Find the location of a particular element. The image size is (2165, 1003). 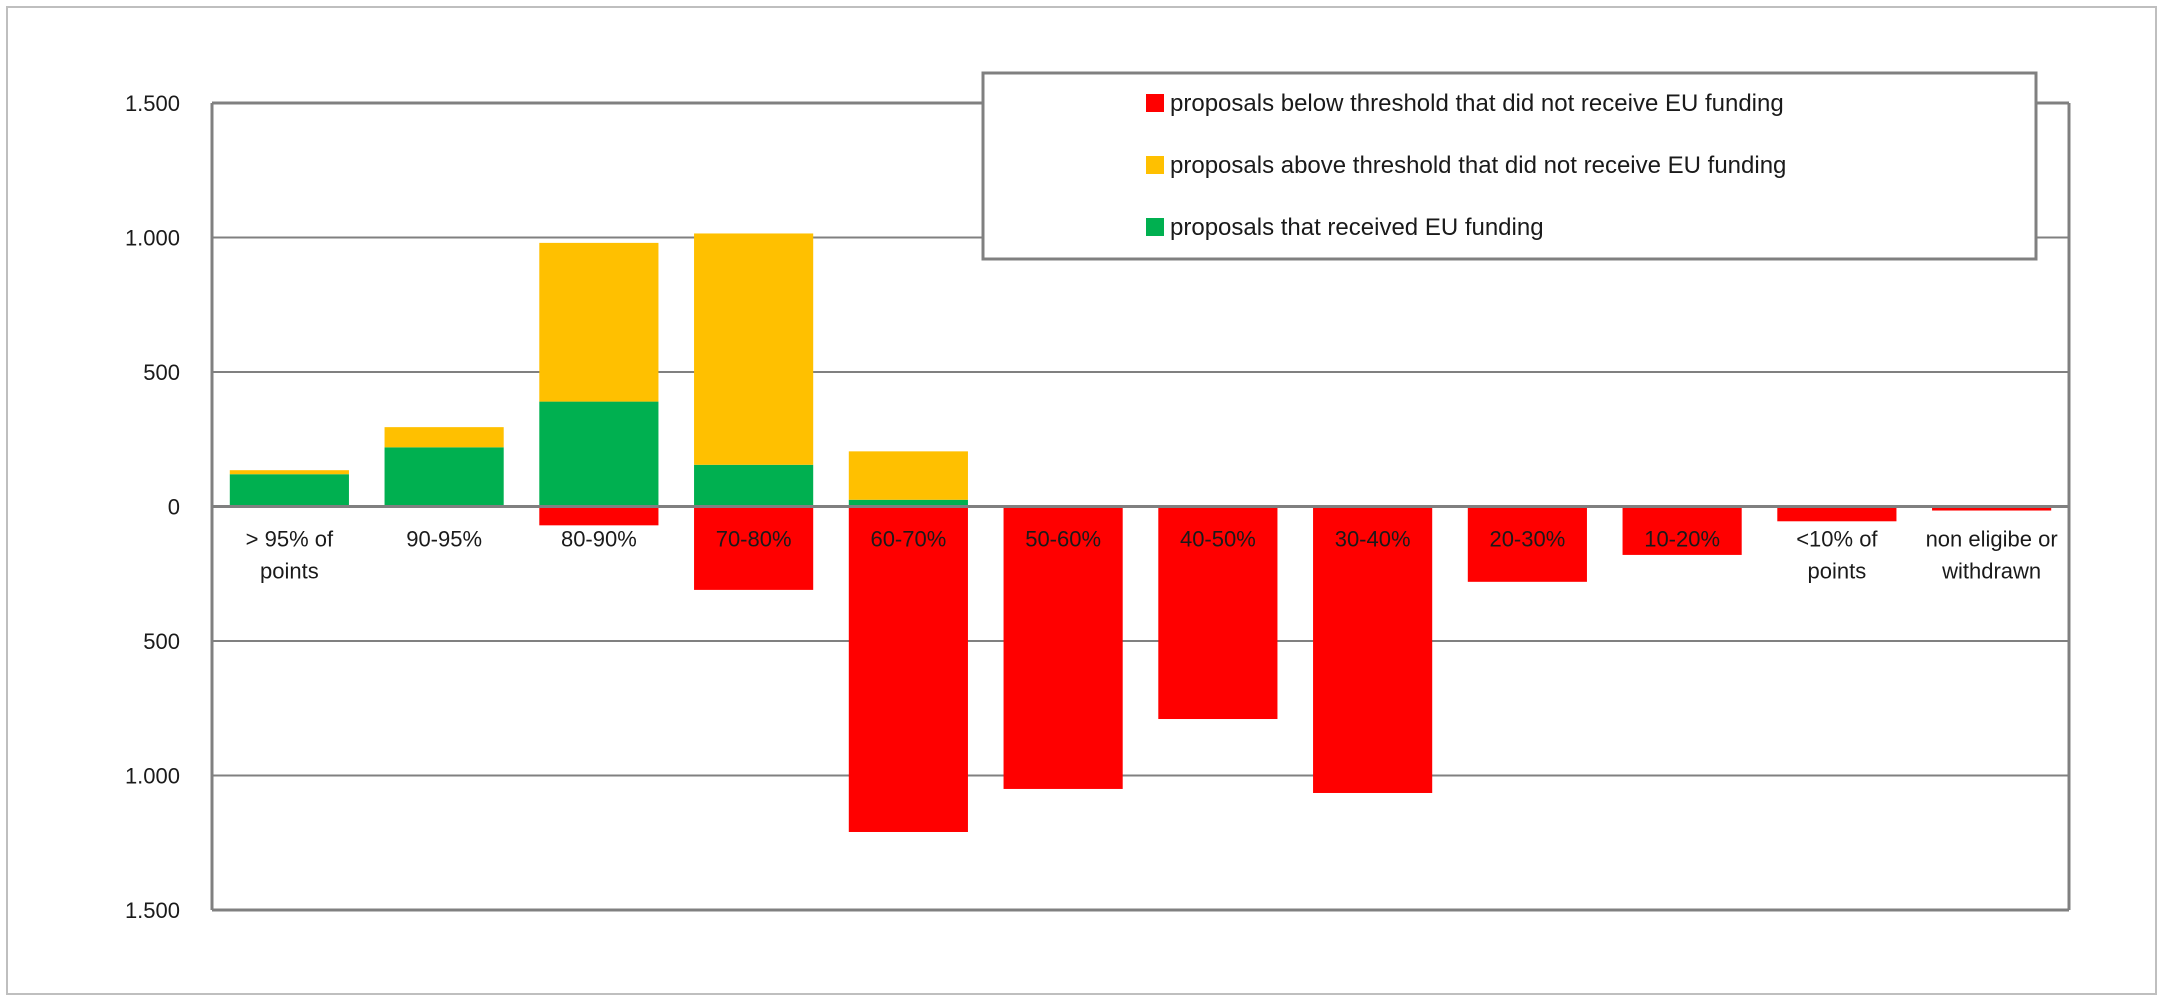

x-tick-label: withdrawn is located at coordinates (1991, 571).